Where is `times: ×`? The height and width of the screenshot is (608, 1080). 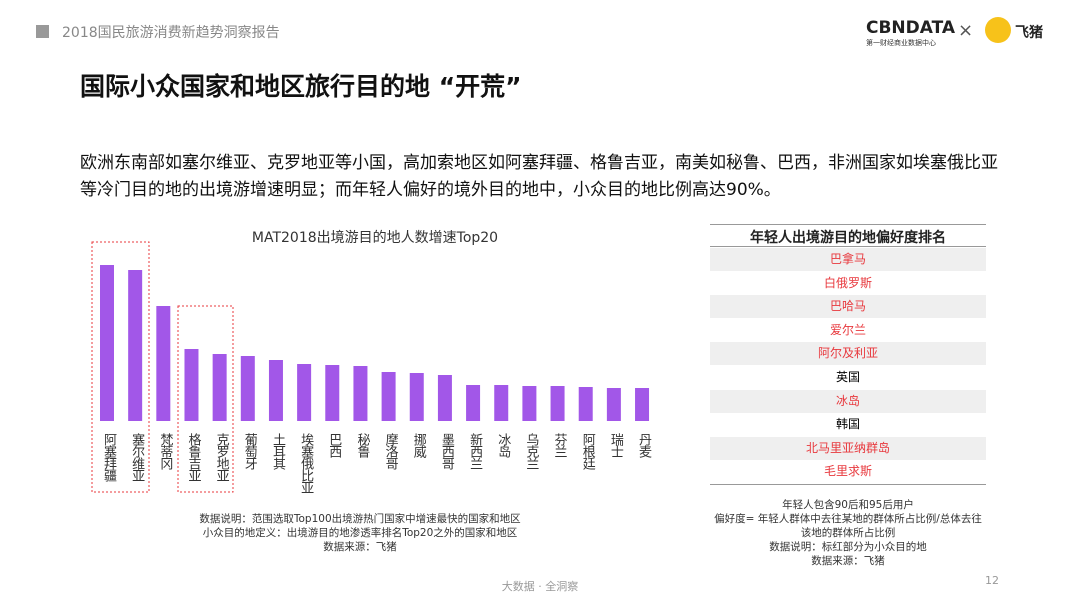
times: × is located at coordinates (966, 30).